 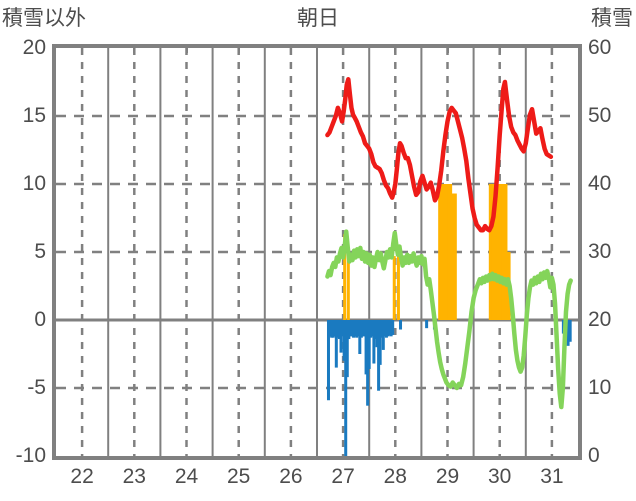 I want to click on x-tick-24: 24, so click(x=186, y=476).